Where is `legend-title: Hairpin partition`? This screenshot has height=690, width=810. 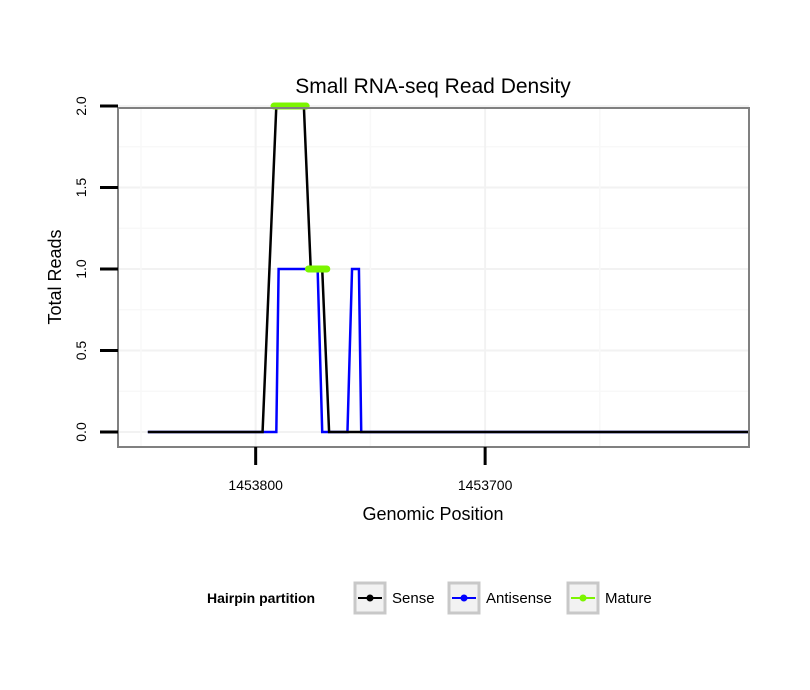 legend-title: Hairpin partition is located at coordinates (261, 598).